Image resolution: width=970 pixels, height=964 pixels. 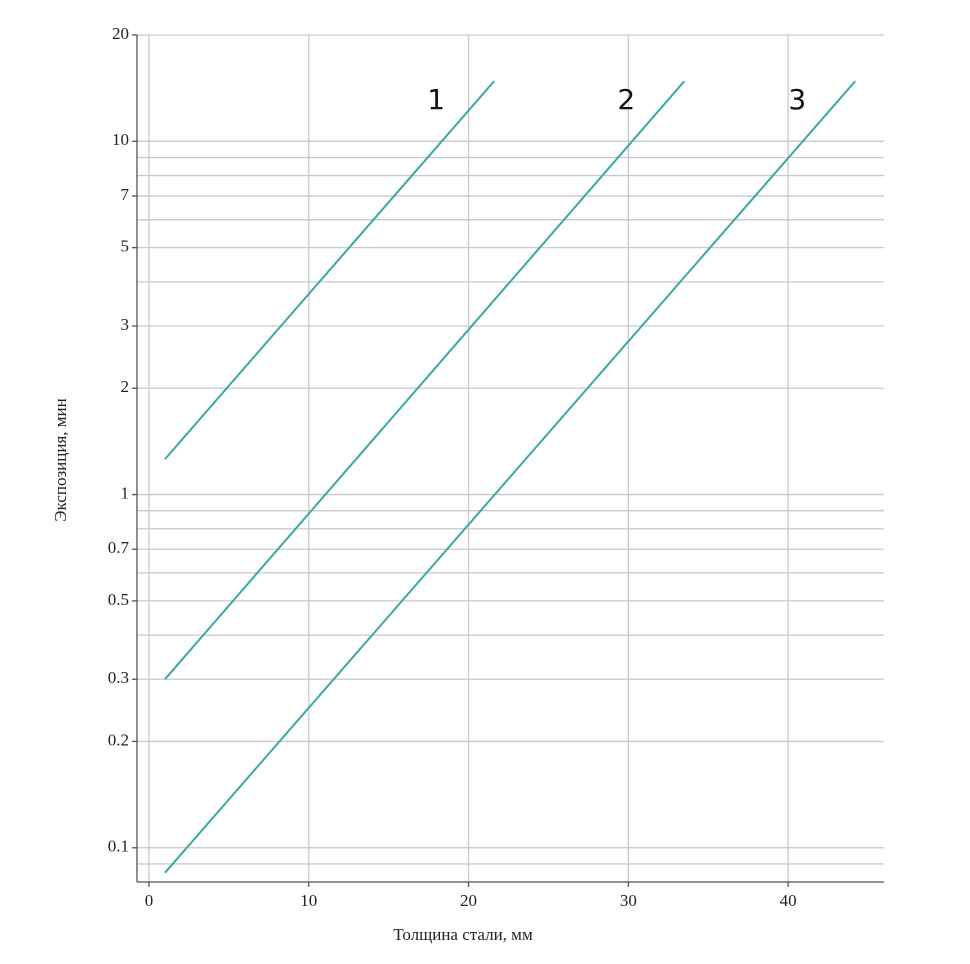 I want to click on y-tick-label: 0.1, so click(x=118, y=846).